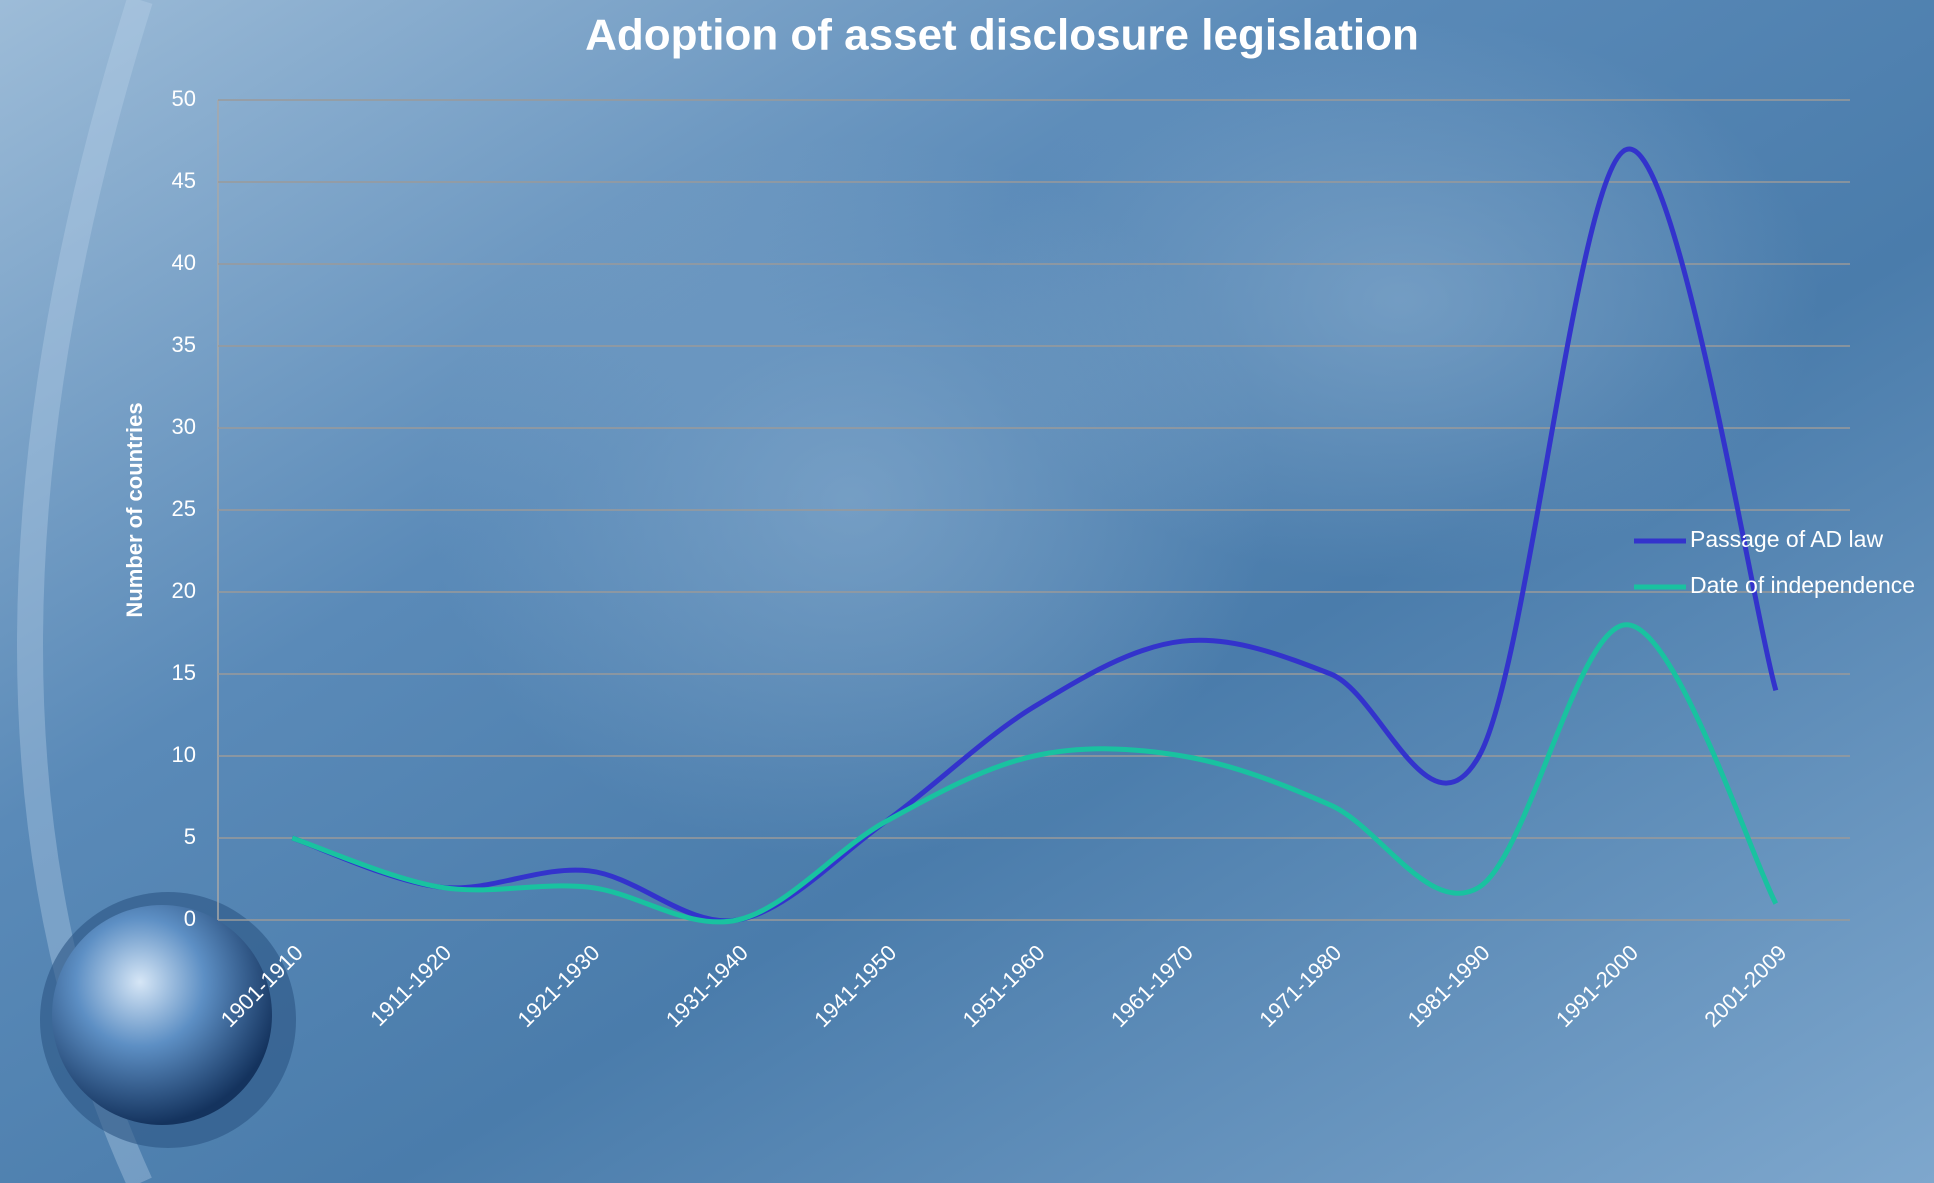 This screenshot has height=1183, width=1934. Describe the element at coordinates (184, 262) in the screenshot. I see `y-tick-label: 40` at that location.